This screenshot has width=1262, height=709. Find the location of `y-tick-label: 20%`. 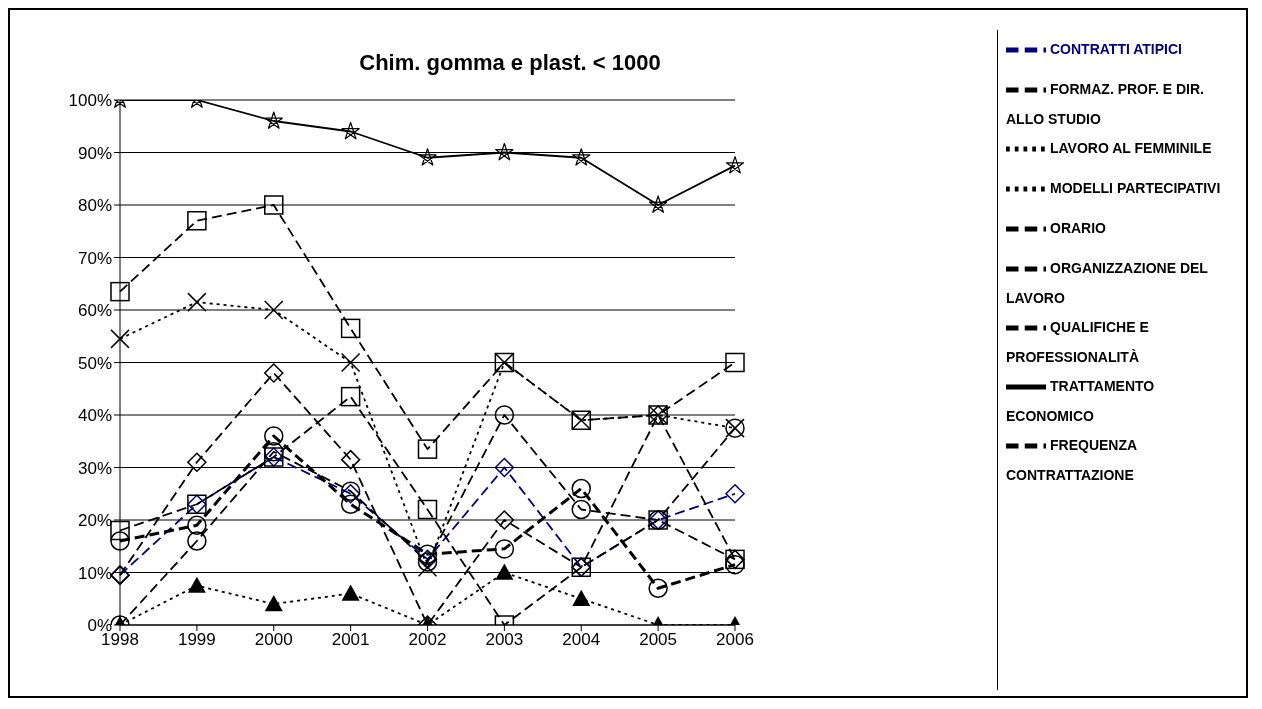

y-tick-label: 20% is located at coordinates (94, 521).